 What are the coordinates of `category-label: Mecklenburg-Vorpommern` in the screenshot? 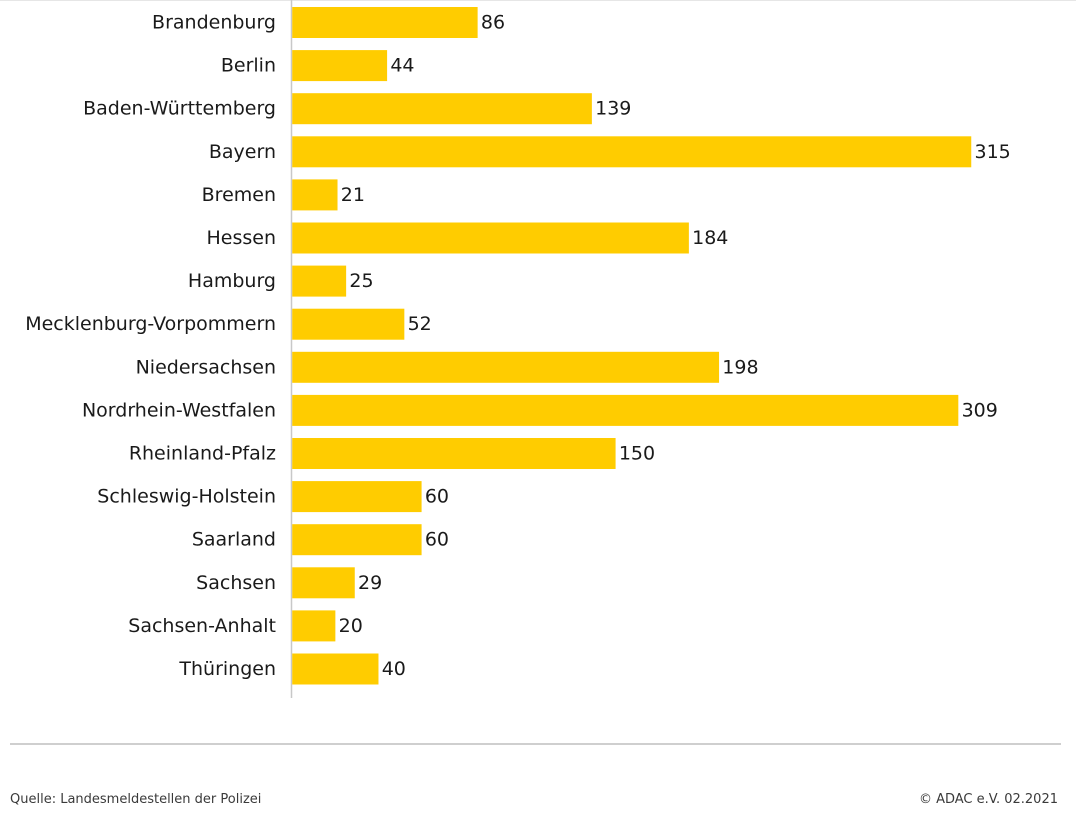 It's located at (150, 324).